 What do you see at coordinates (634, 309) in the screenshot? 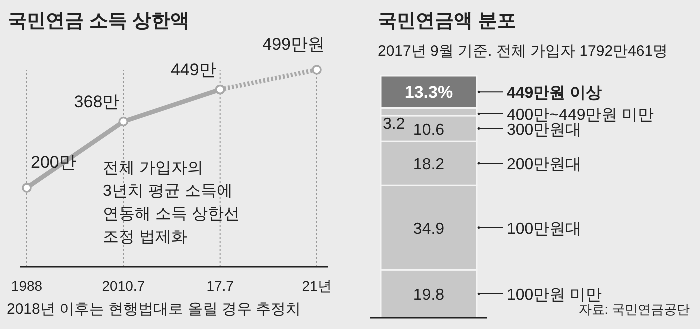
I see `text: 자료: 국민연금공단` at bounding box center [634, 309].